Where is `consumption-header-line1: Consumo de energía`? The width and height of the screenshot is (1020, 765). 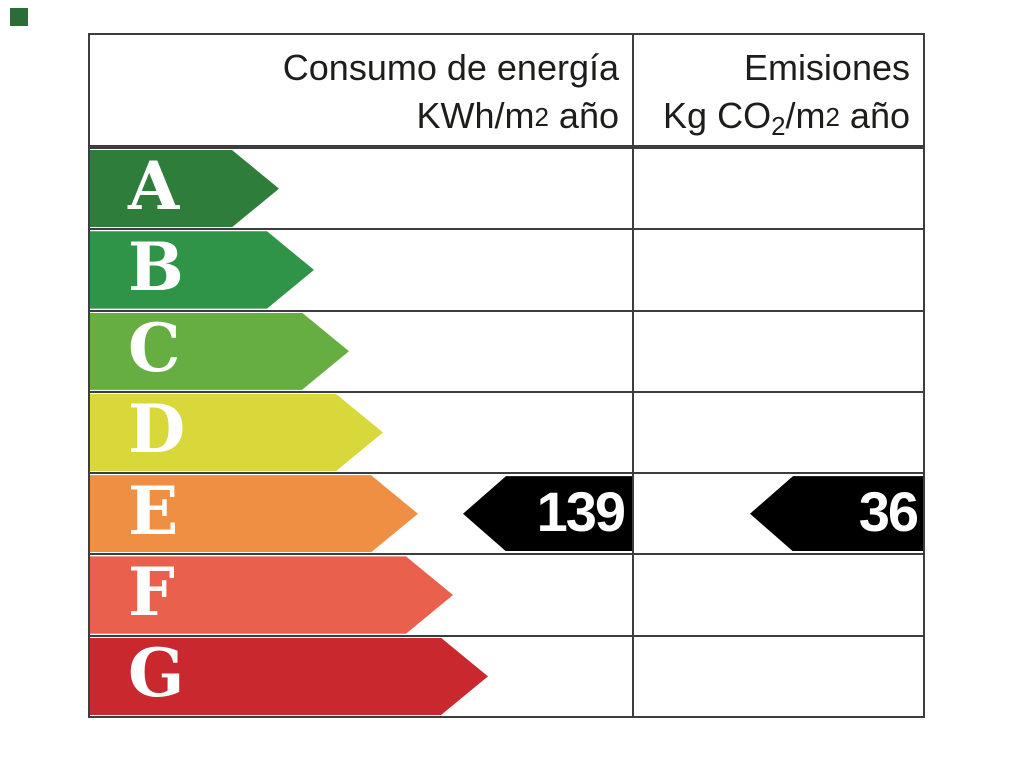
consumption-header-line1: Consumo de energía is located at coordinates (450, 67).